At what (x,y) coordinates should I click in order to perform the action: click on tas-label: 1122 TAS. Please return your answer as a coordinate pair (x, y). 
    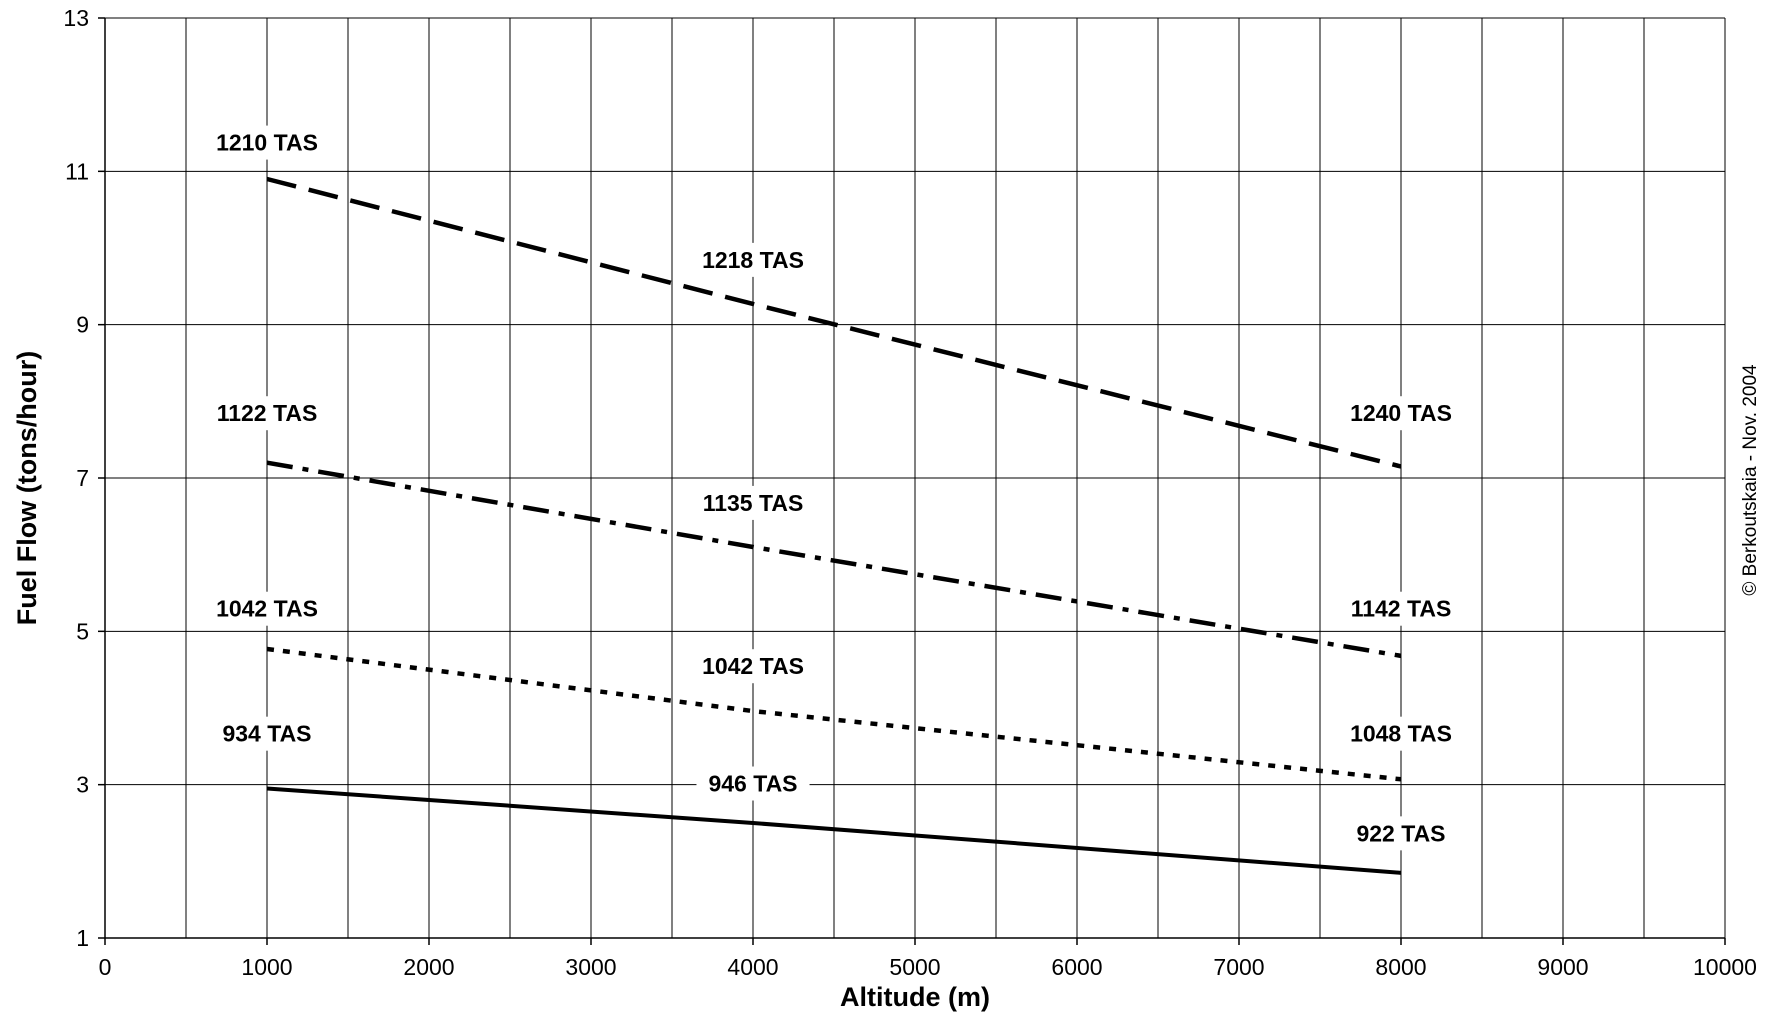
    Looking at the image, I should click on (267, 413).